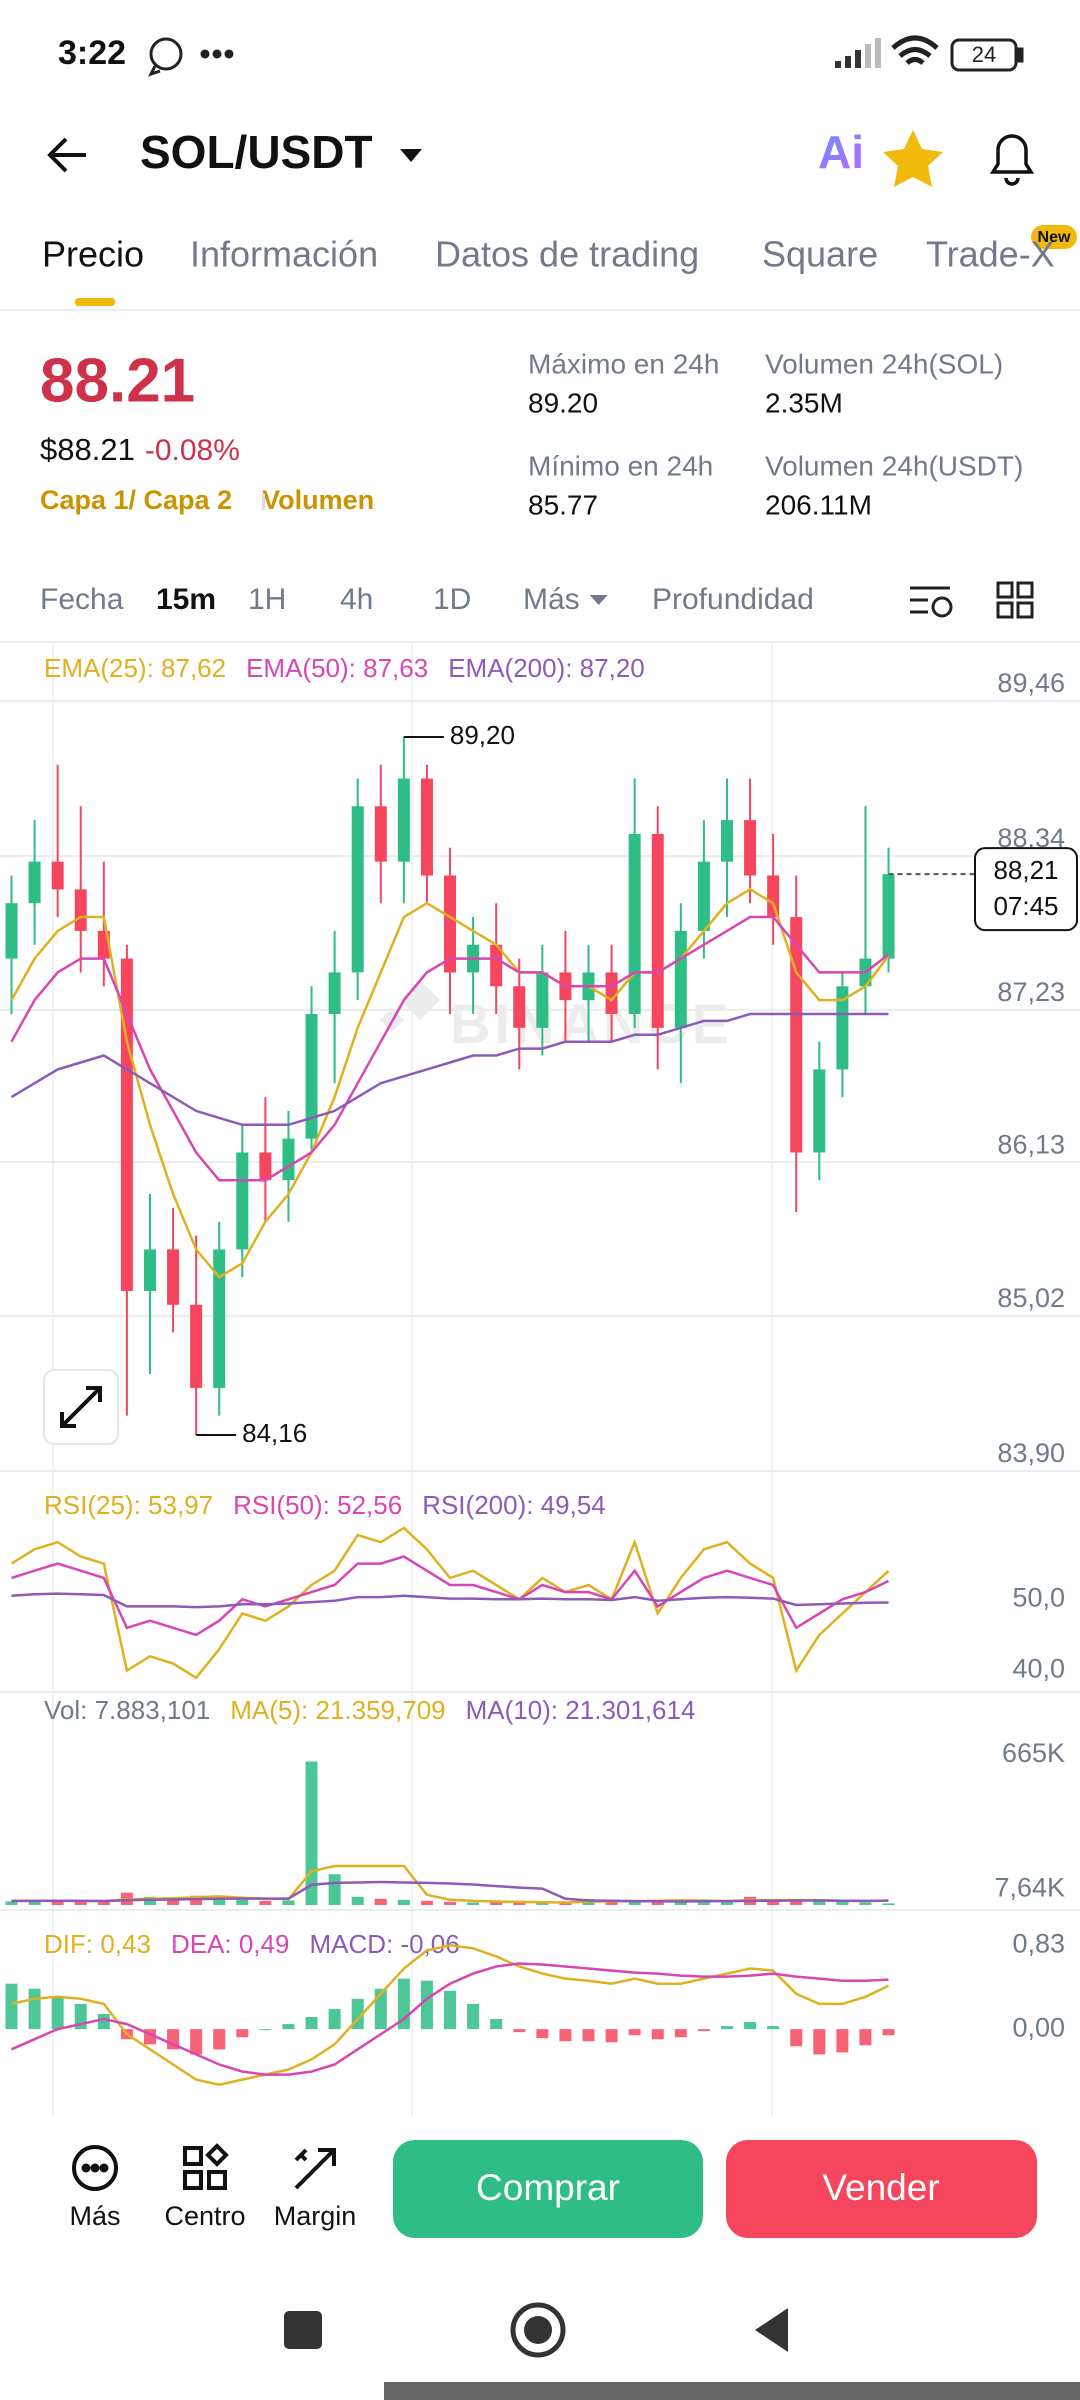 The image size is (1080, 2400). I want to click on bottom-item: Más, so click(94, 2216).